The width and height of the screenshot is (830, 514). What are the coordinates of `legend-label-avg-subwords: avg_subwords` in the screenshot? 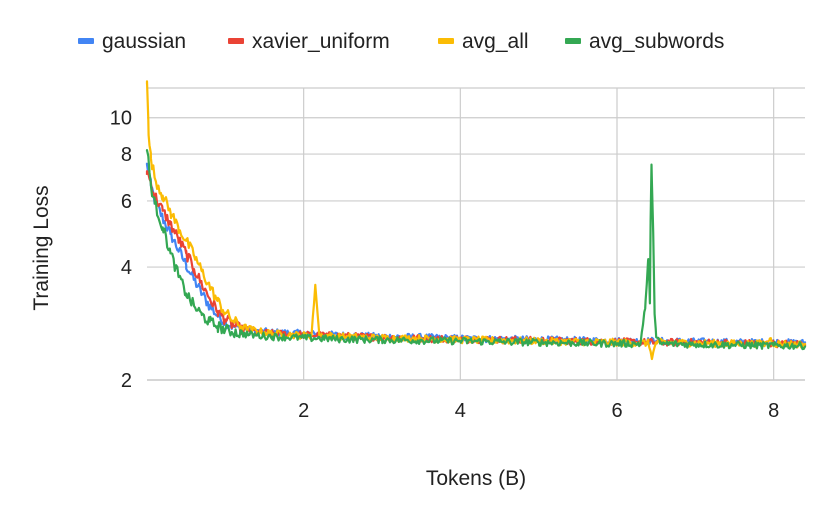 It's located at (656, 41).